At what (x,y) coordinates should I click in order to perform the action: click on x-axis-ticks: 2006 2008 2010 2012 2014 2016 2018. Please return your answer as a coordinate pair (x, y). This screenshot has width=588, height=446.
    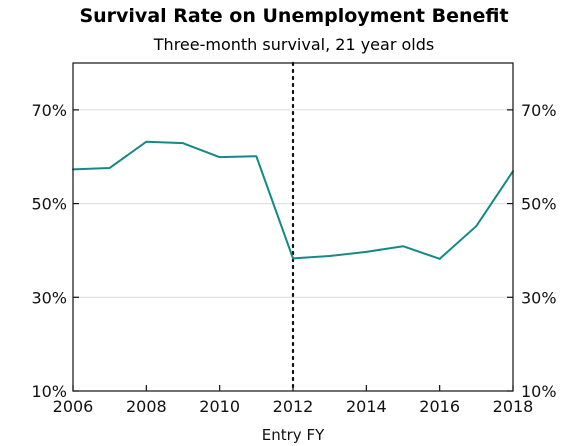
    Looking at the image, I should click on (293, 400).